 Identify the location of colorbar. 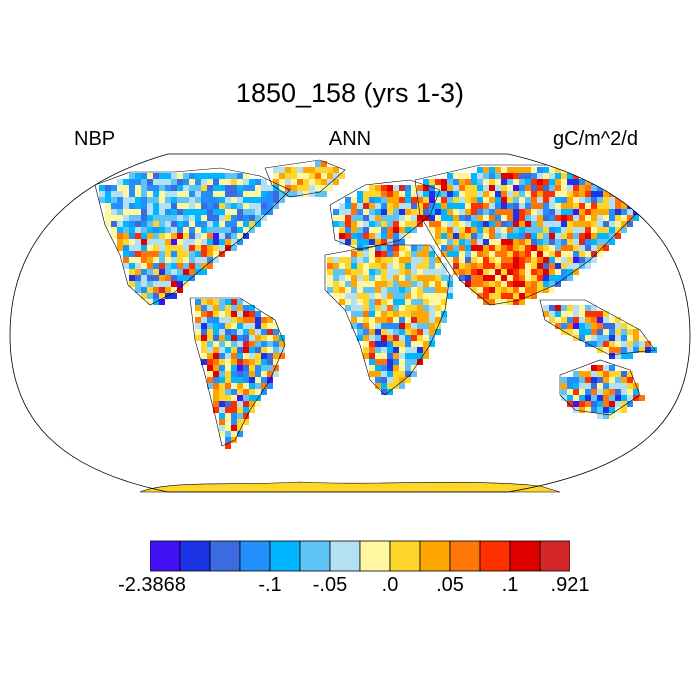
(360, 556).